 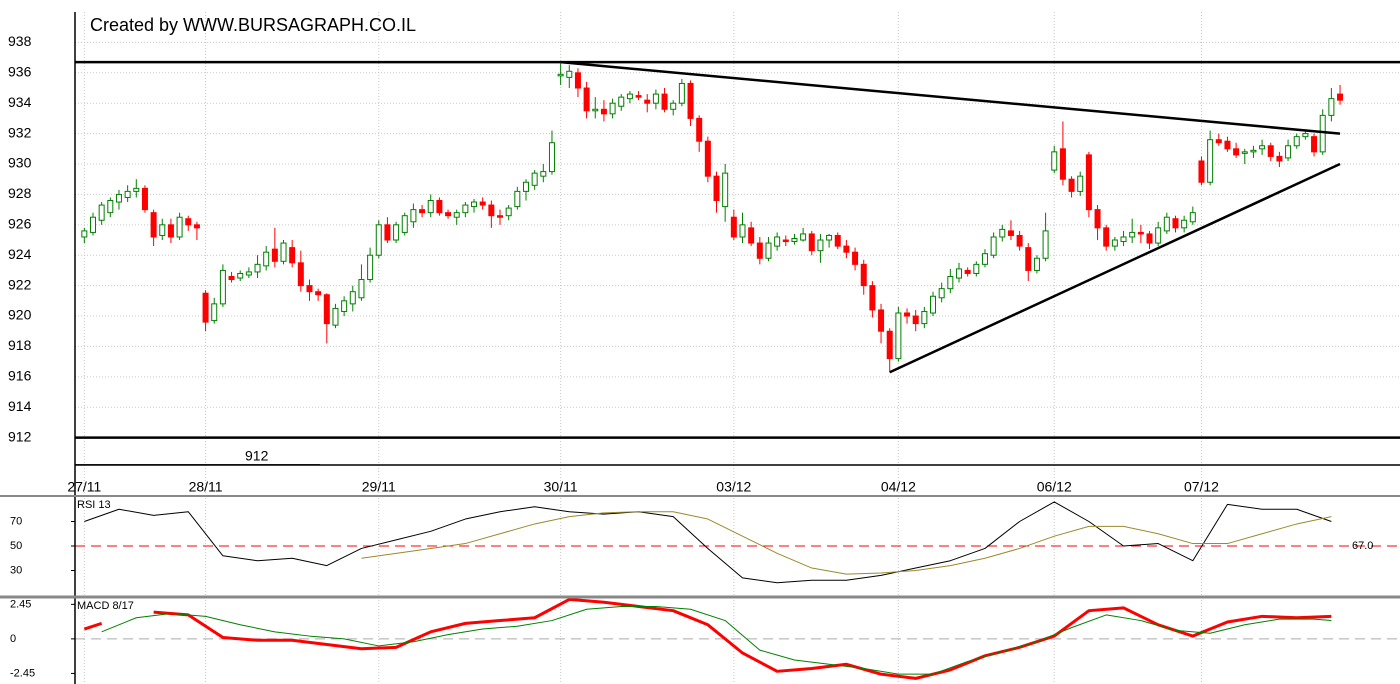 I want to click on y-tick-label: 930, so click(x=20, y=163).